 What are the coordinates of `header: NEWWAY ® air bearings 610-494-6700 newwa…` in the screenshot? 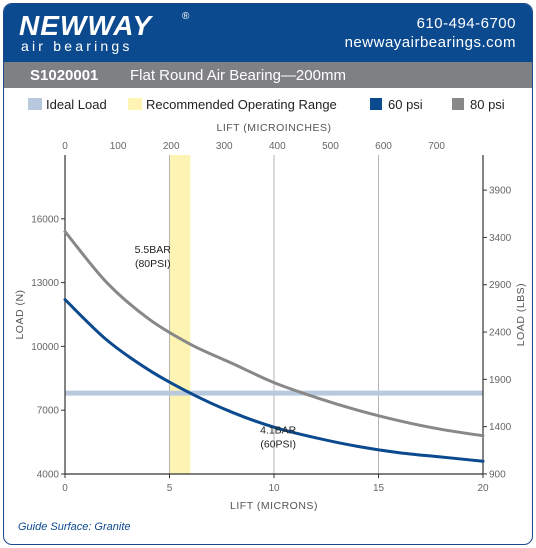 It's located at (268, 33).